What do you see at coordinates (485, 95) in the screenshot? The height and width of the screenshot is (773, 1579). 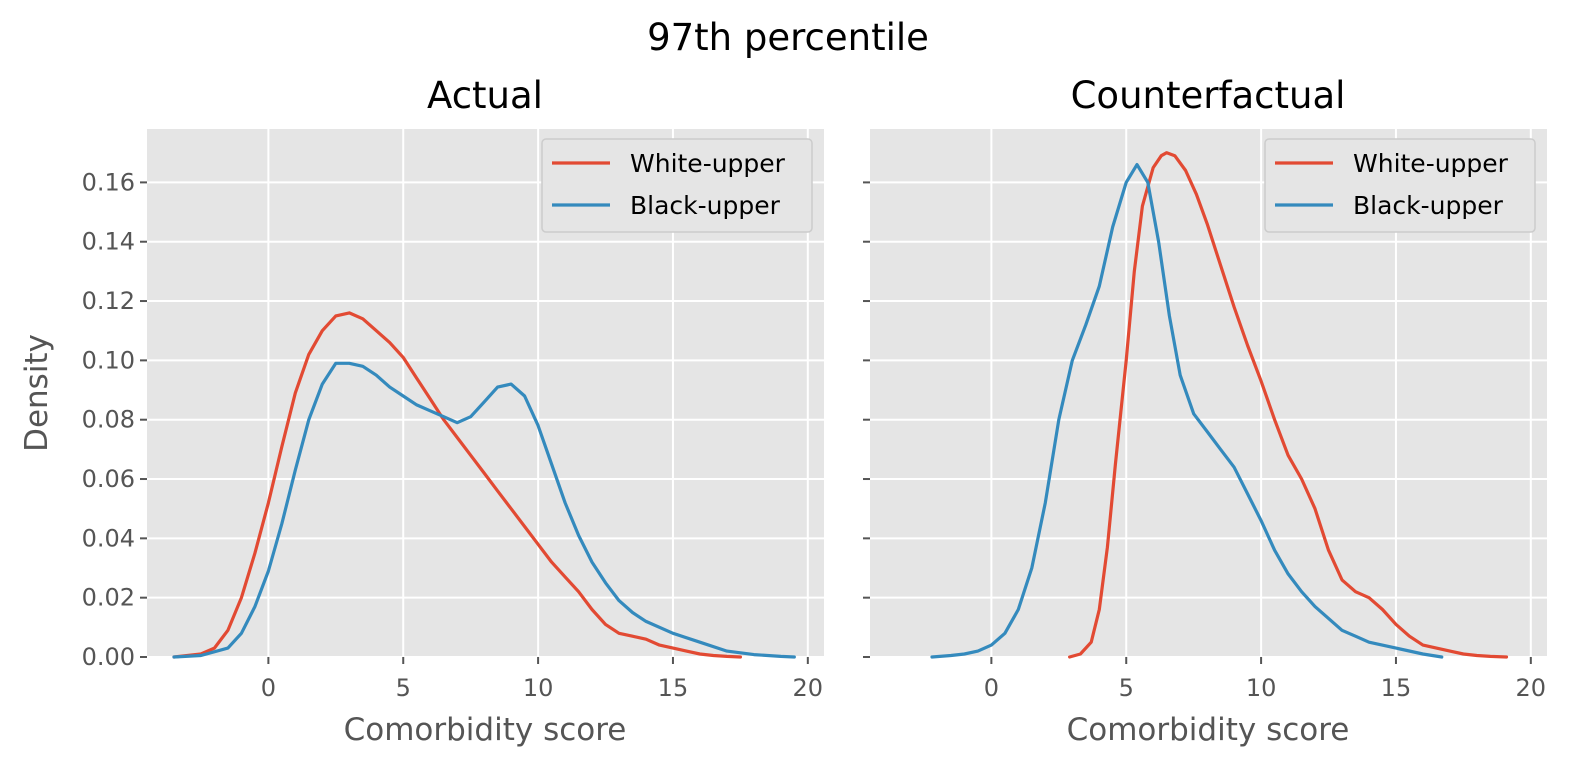 I see `panel-title: Actual` at bounding box center [485, 95].